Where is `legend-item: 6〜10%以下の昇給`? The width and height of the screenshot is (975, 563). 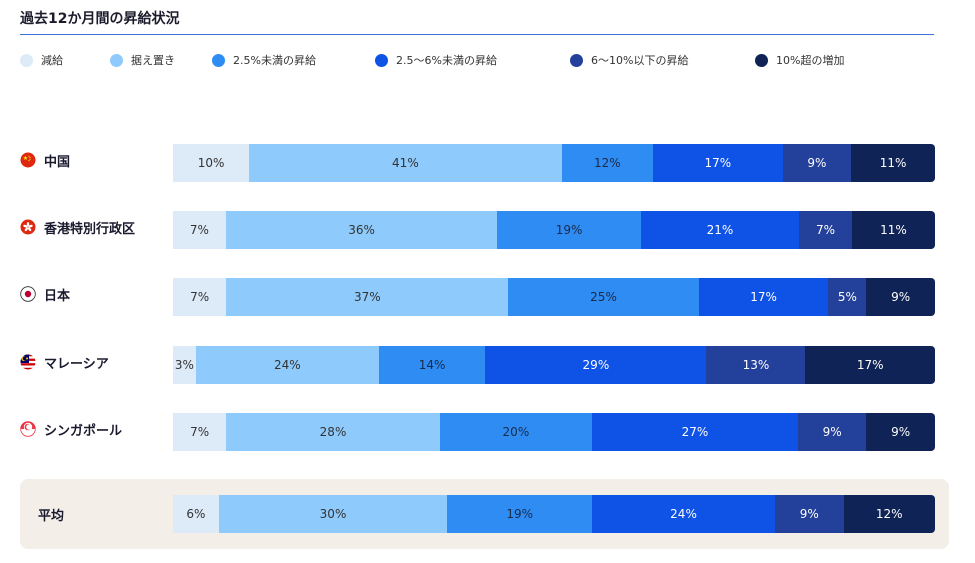
legend-item: 6〜10%以下の昇給 is located at coordinates (629, 60).